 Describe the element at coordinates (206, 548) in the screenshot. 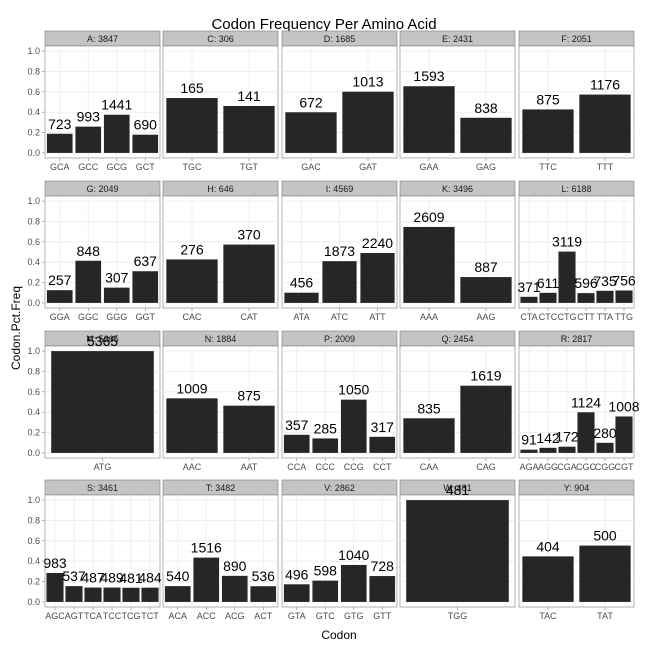

I see `bar-count-label: 1516` at that location.